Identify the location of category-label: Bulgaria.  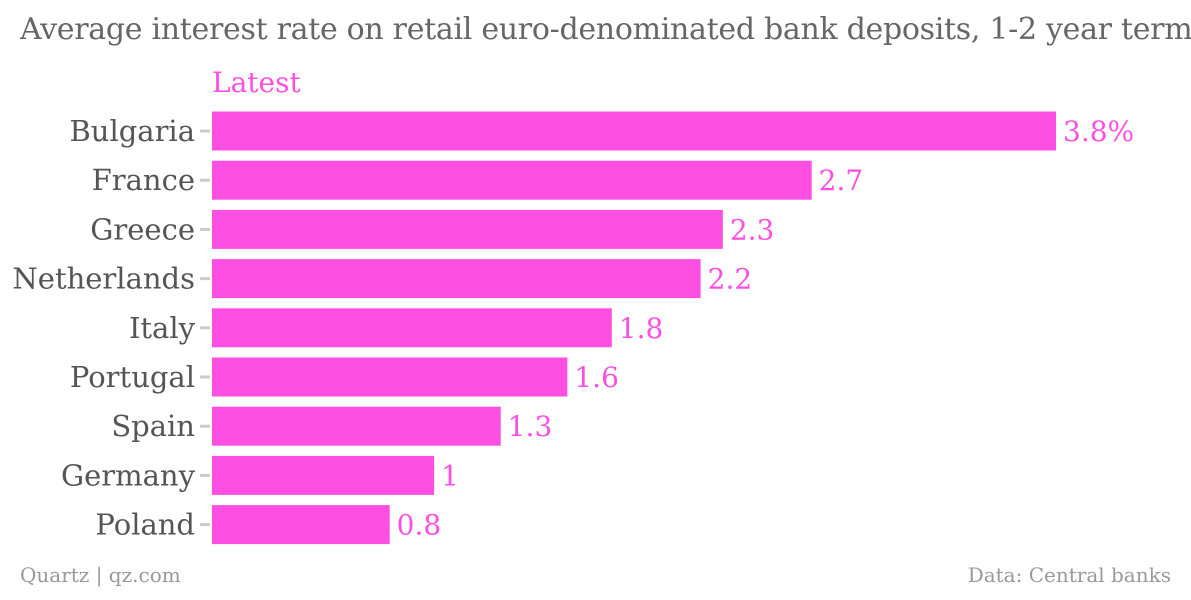
(132, 131).